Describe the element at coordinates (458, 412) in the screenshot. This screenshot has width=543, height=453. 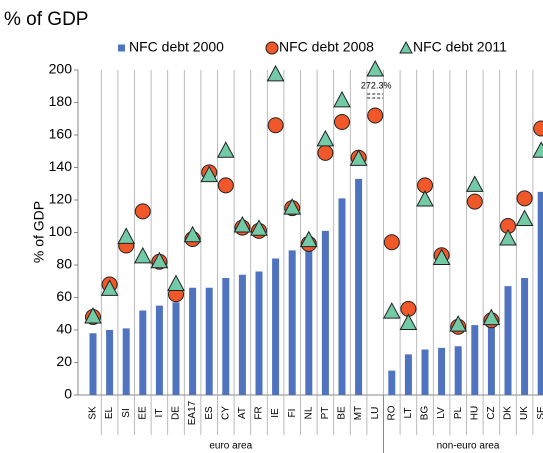
I see `x-tick-label: PL` at that location.